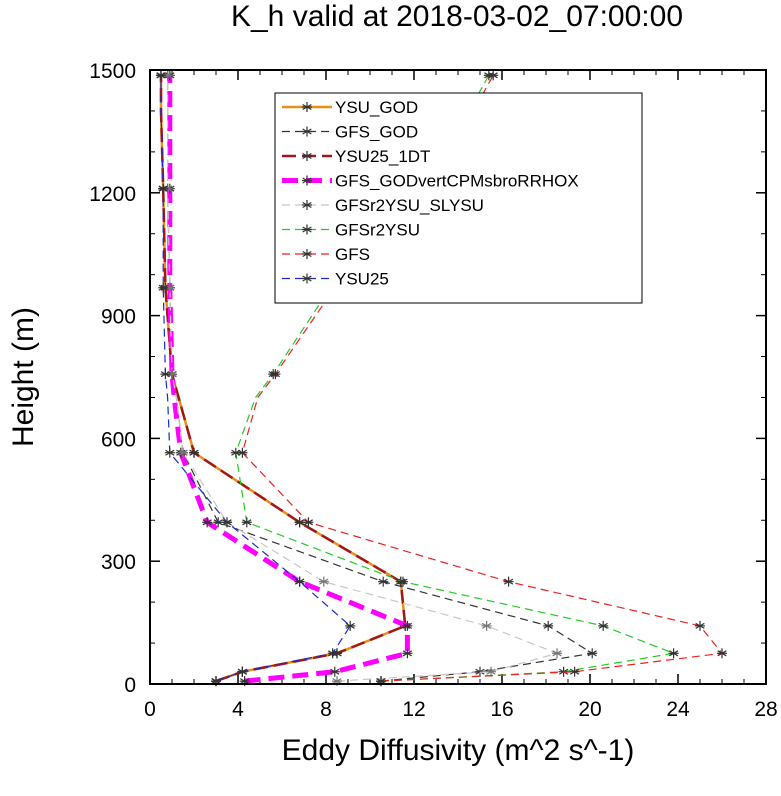  Describe the element at coordinates (377, 230) in the screenshot. I see `legend-label: GFSr2YSU` at that location.